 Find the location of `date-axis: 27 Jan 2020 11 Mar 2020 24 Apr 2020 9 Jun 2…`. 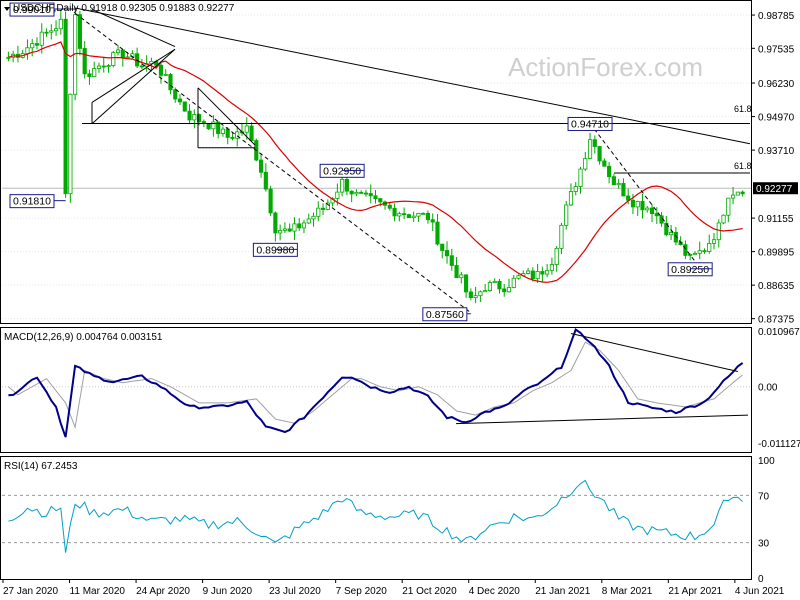

date-axis: 27 Jan 2020 11 Mar 2020 24 Apr 2020 9 Jun 2… is located at coordinates (393, 588).